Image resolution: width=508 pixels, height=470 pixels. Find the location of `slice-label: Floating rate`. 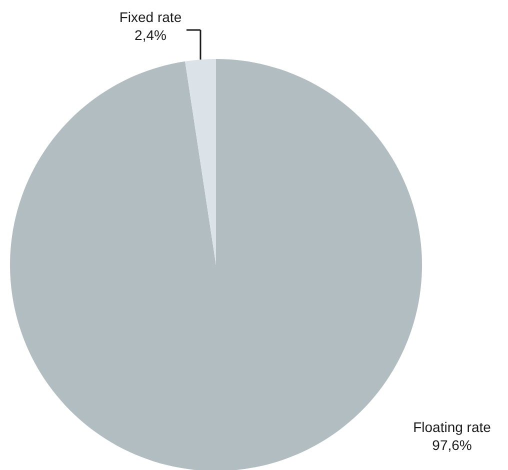

slice-label: Floating rate is located at coordinates (452, 427).